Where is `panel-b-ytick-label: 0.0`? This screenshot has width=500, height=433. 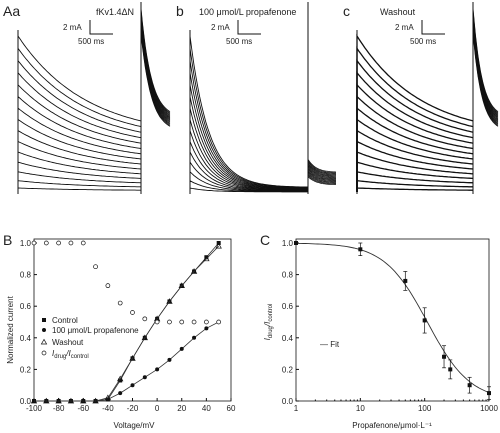 panel-b-ytick-label: 0.0 is located at coordinates (26, 401).